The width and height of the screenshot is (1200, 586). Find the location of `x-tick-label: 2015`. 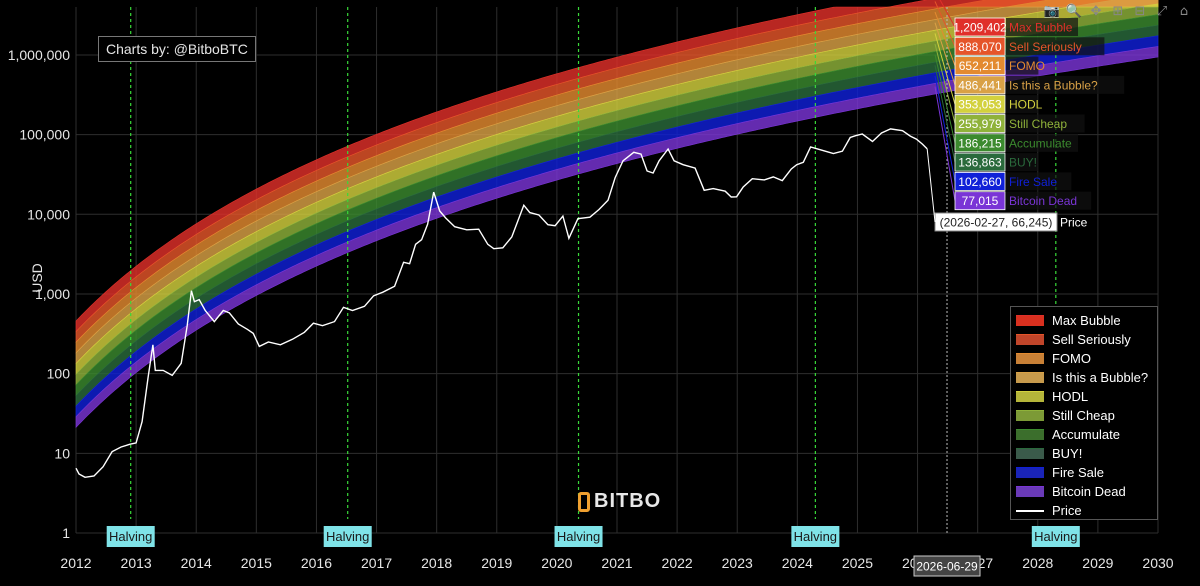

x-tick-label: 2015 is located at coordinates (256, 563).